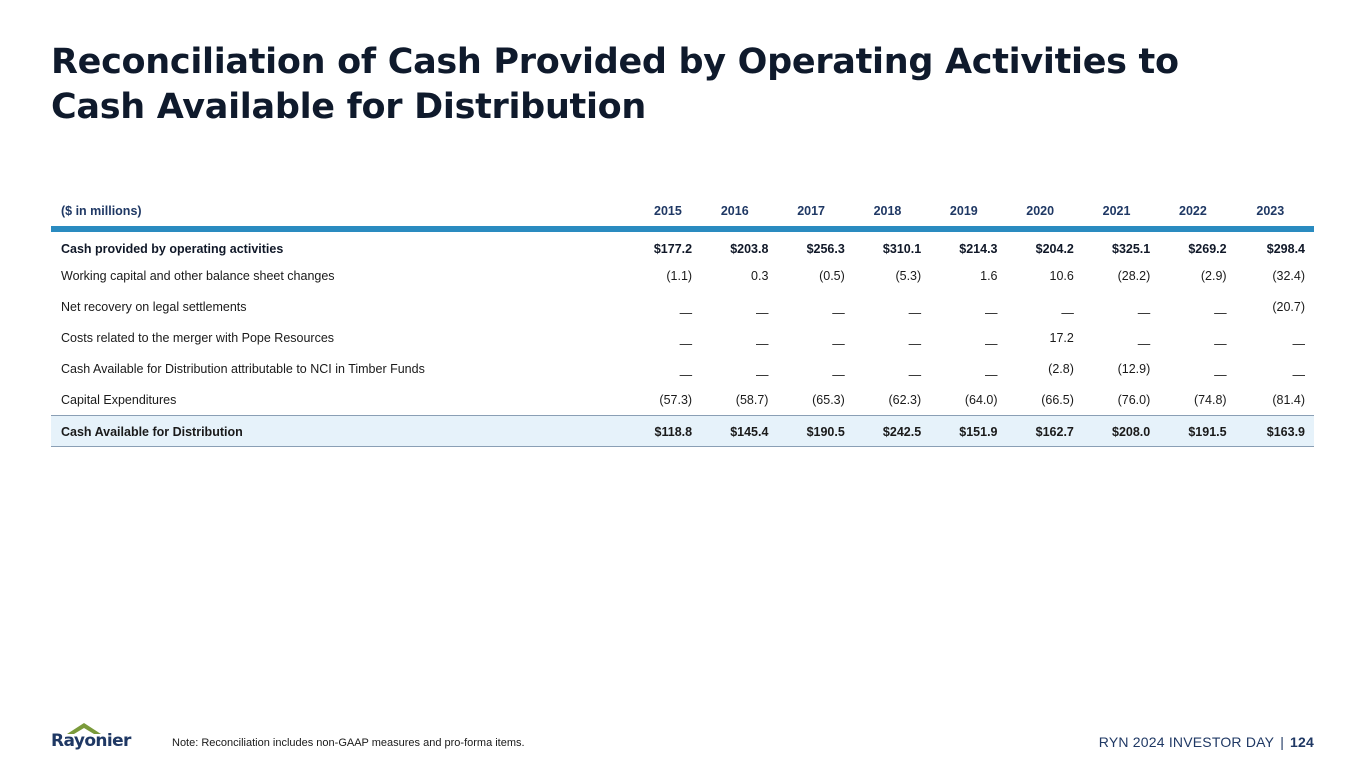 The image size is (1365, 768). What do you see at coordinates (752, 400) in the screenshot?
I see `table-cell: (58.7)` at bounding box center [752, 400].